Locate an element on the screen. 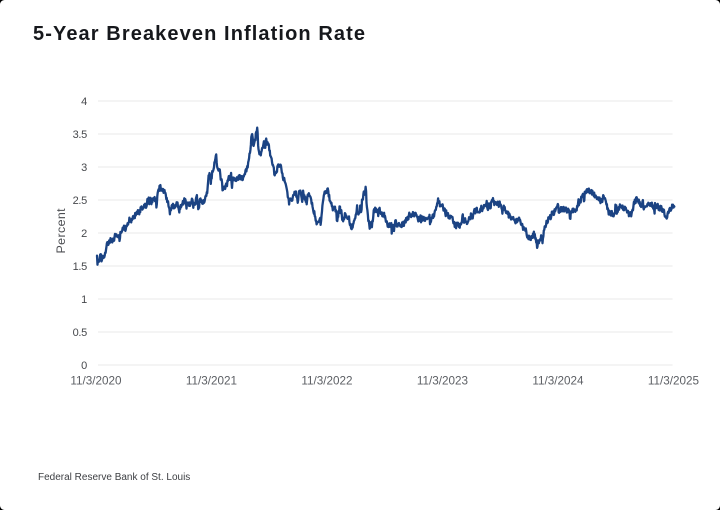 The height and width of the screenshot is (510, 720). svg-text: 11/3/2020 is located at coordinates (96, 381).